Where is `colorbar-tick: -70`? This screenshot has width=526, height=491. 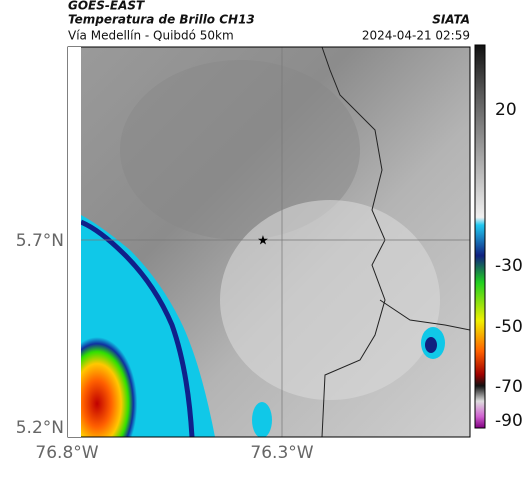
colorbar-tick: -70 is located at coordinates (509, 387).